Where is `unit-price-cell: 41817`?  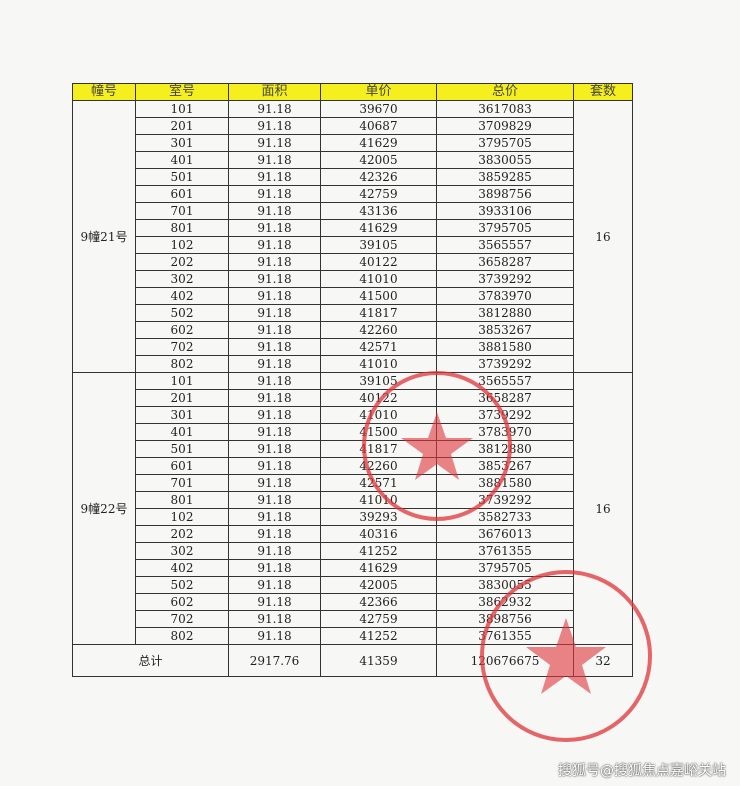
unit-price-cell: 41817 is located at coordinates (378, 313).